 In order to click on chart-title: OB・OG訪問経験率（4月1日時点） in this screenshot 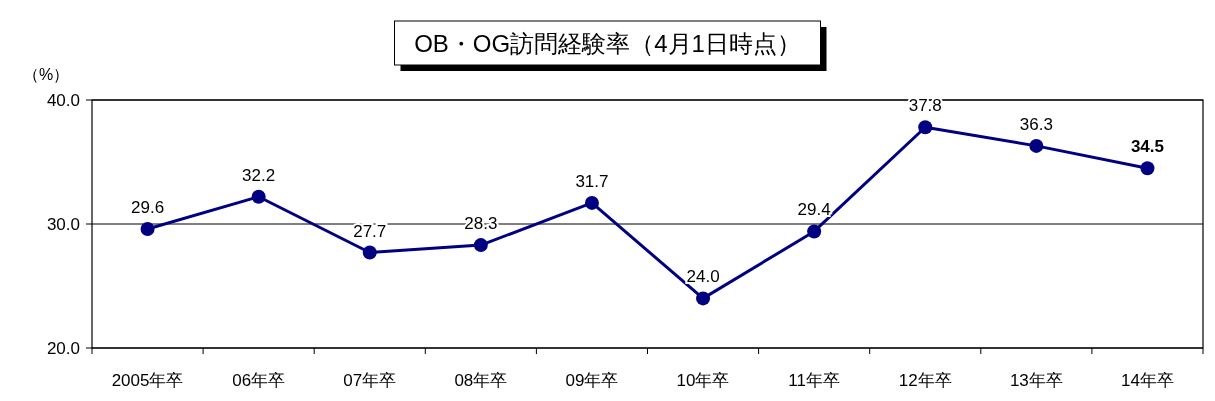, I will do `click(607, 43)`.